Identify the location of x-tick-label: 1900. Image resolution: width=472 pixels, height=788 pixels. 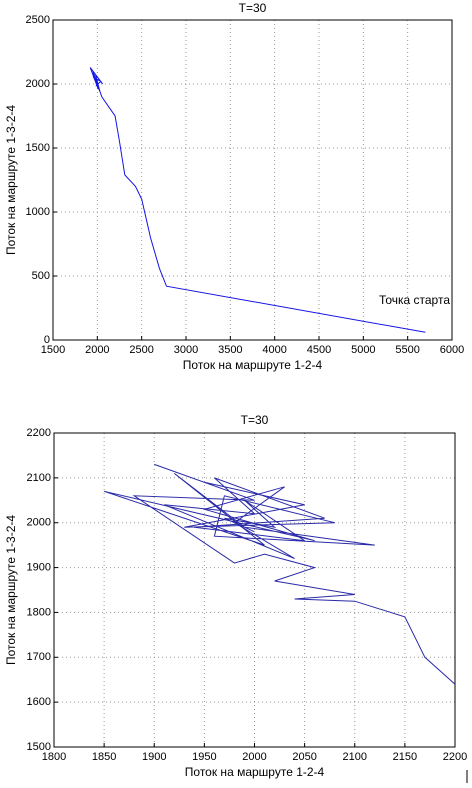
(154, 757).